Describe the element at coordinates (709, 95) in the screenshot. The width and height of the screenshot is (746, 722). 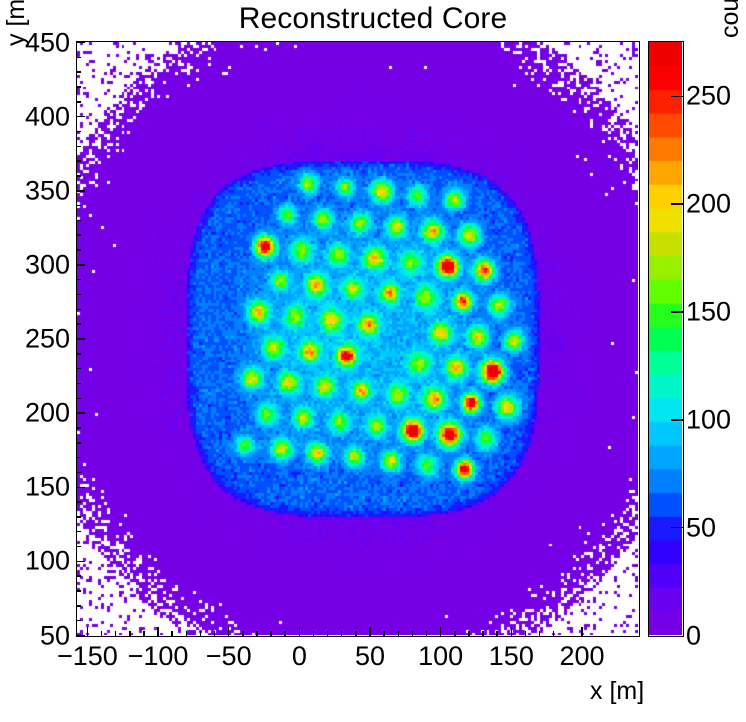
I see `colorbar-tick-label: 250` at that location.